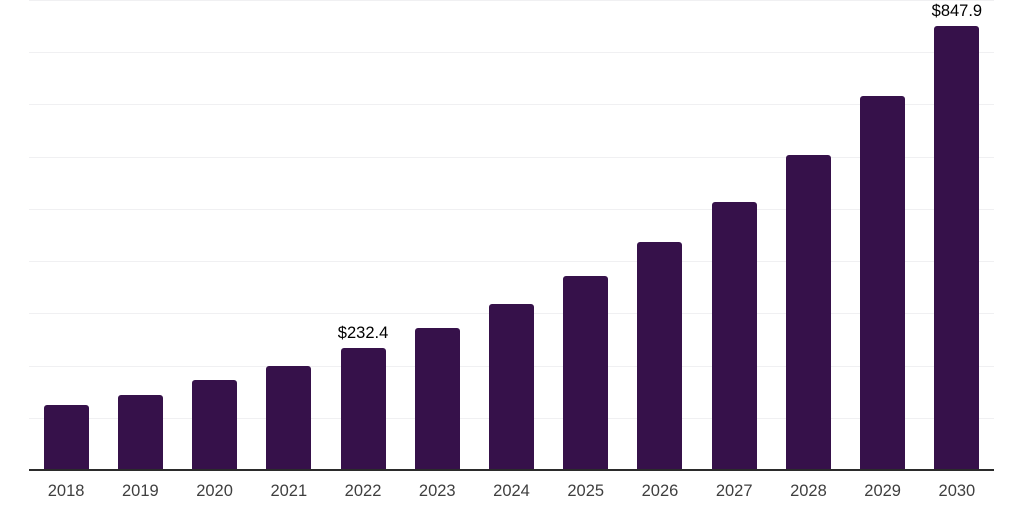 The image size is (1024, 512). Describe the element at coordinates (363, 491) in the screenshot. I see `x-tick-label-2022: 2022` at that location.